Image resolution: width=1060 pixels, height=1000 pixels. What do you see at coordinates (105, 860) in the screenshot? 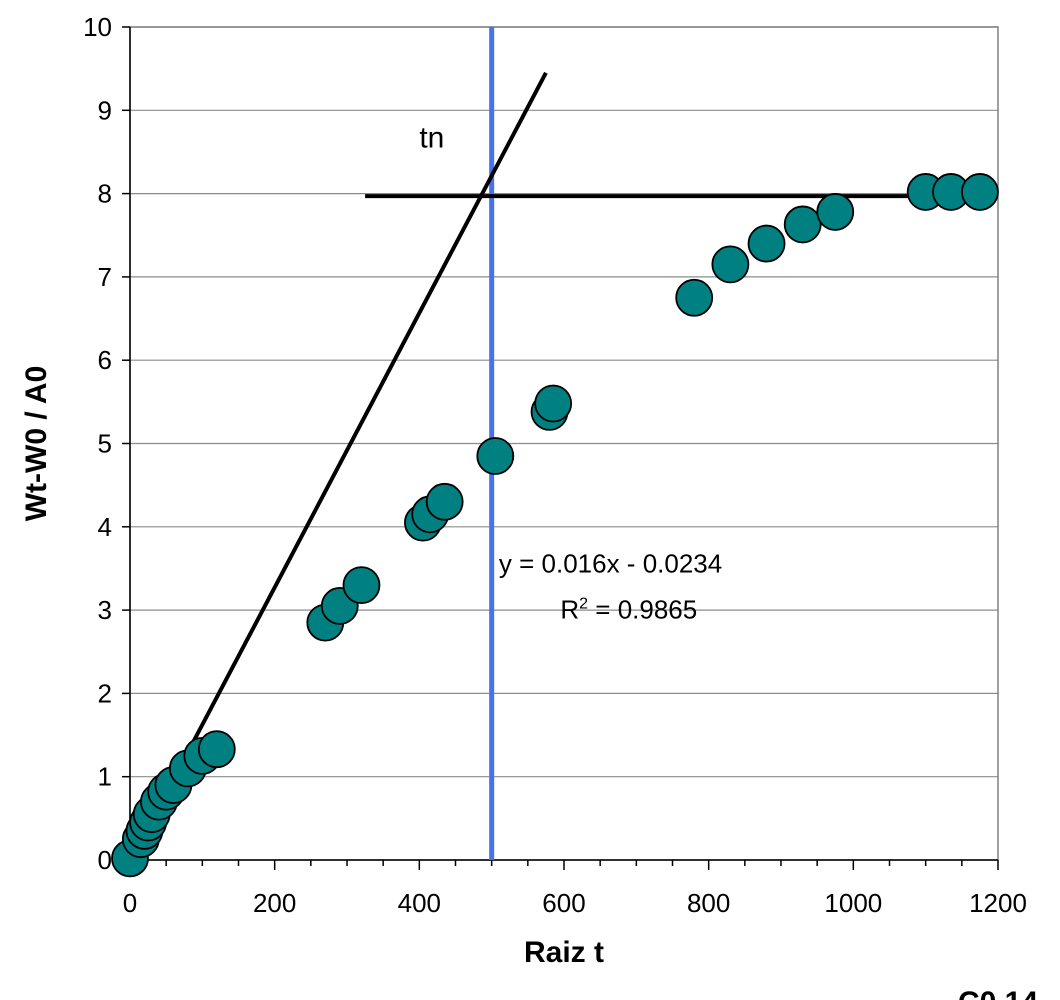
I see `y-tick-label-0: 0` at bounding box center [105, 860].